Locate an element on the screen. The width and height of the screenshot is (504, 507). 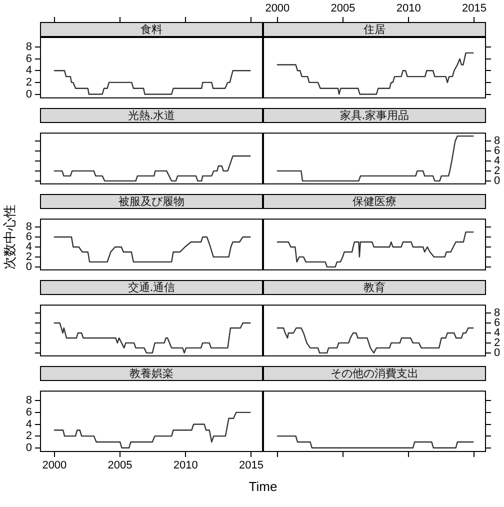
chart-title: 光熱.水道 is located at coordinates (152, 115).